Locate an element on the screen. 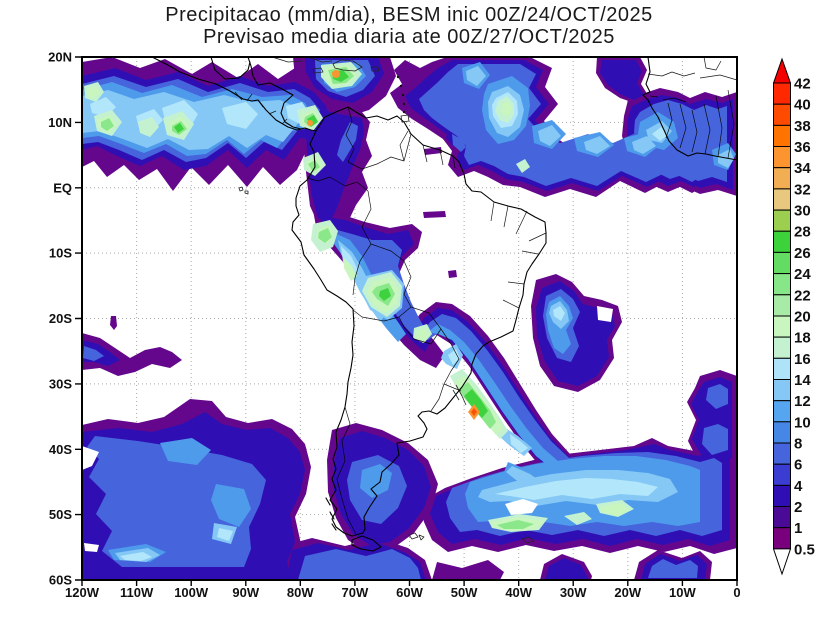  colorbar-label: 34 is located at coordinates (802, 168).